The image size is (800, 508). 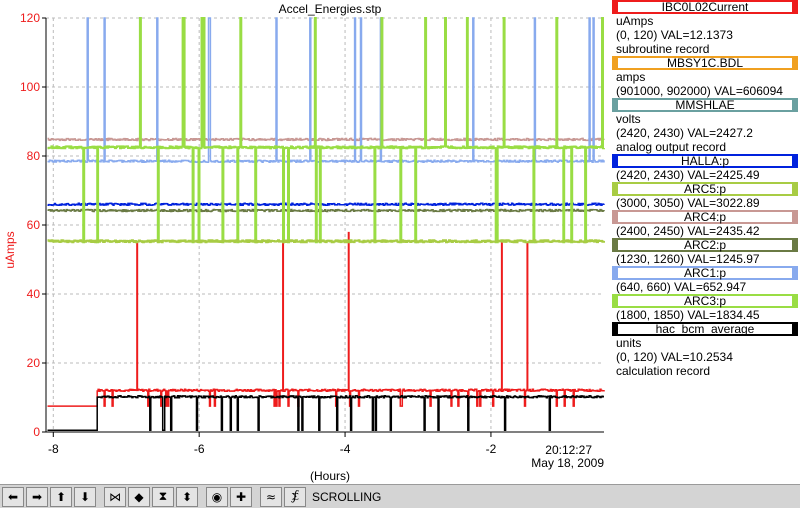 What do you see at coordinates (629, 343) in the screenshot?
I see `legend-detail: units` at bounding box center [629, 343].